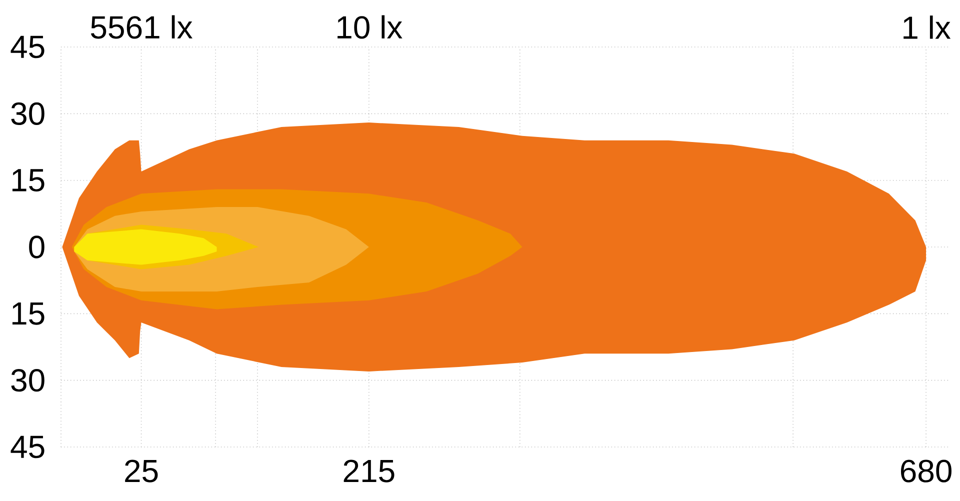  I want to click on x-tick-label: 25, so click(141, 471).